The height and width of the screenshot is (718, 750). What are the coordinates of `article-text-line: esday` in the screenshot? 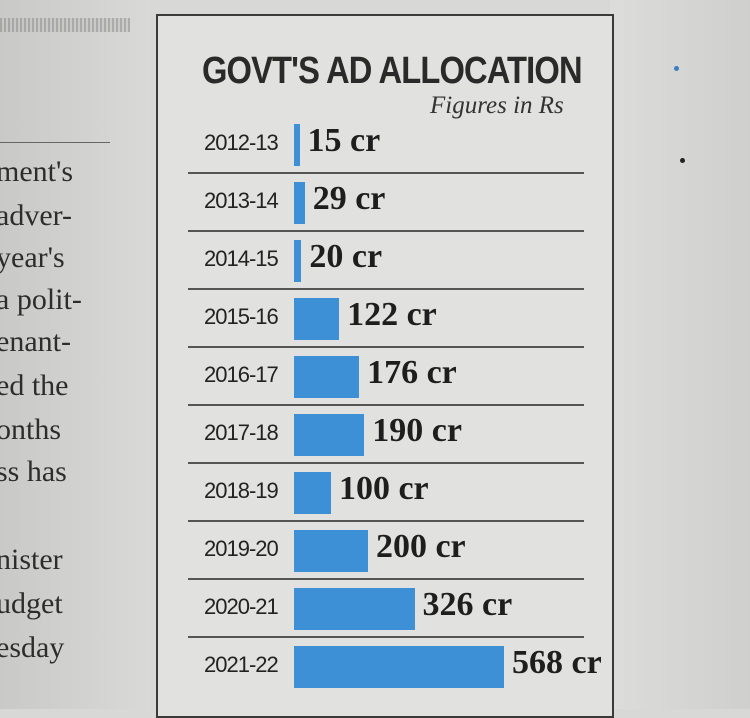 It's located at (32, 647).